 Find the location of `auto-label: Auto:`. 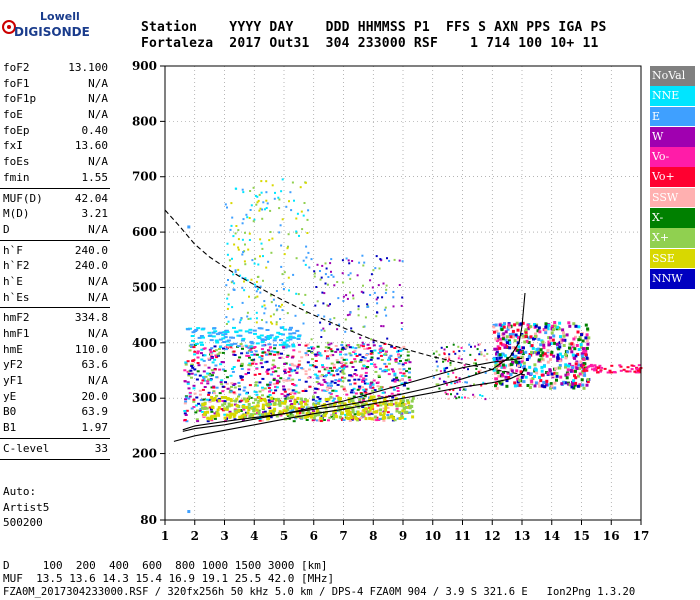

auto-label: Auto: is located at coordinates (20, 491).